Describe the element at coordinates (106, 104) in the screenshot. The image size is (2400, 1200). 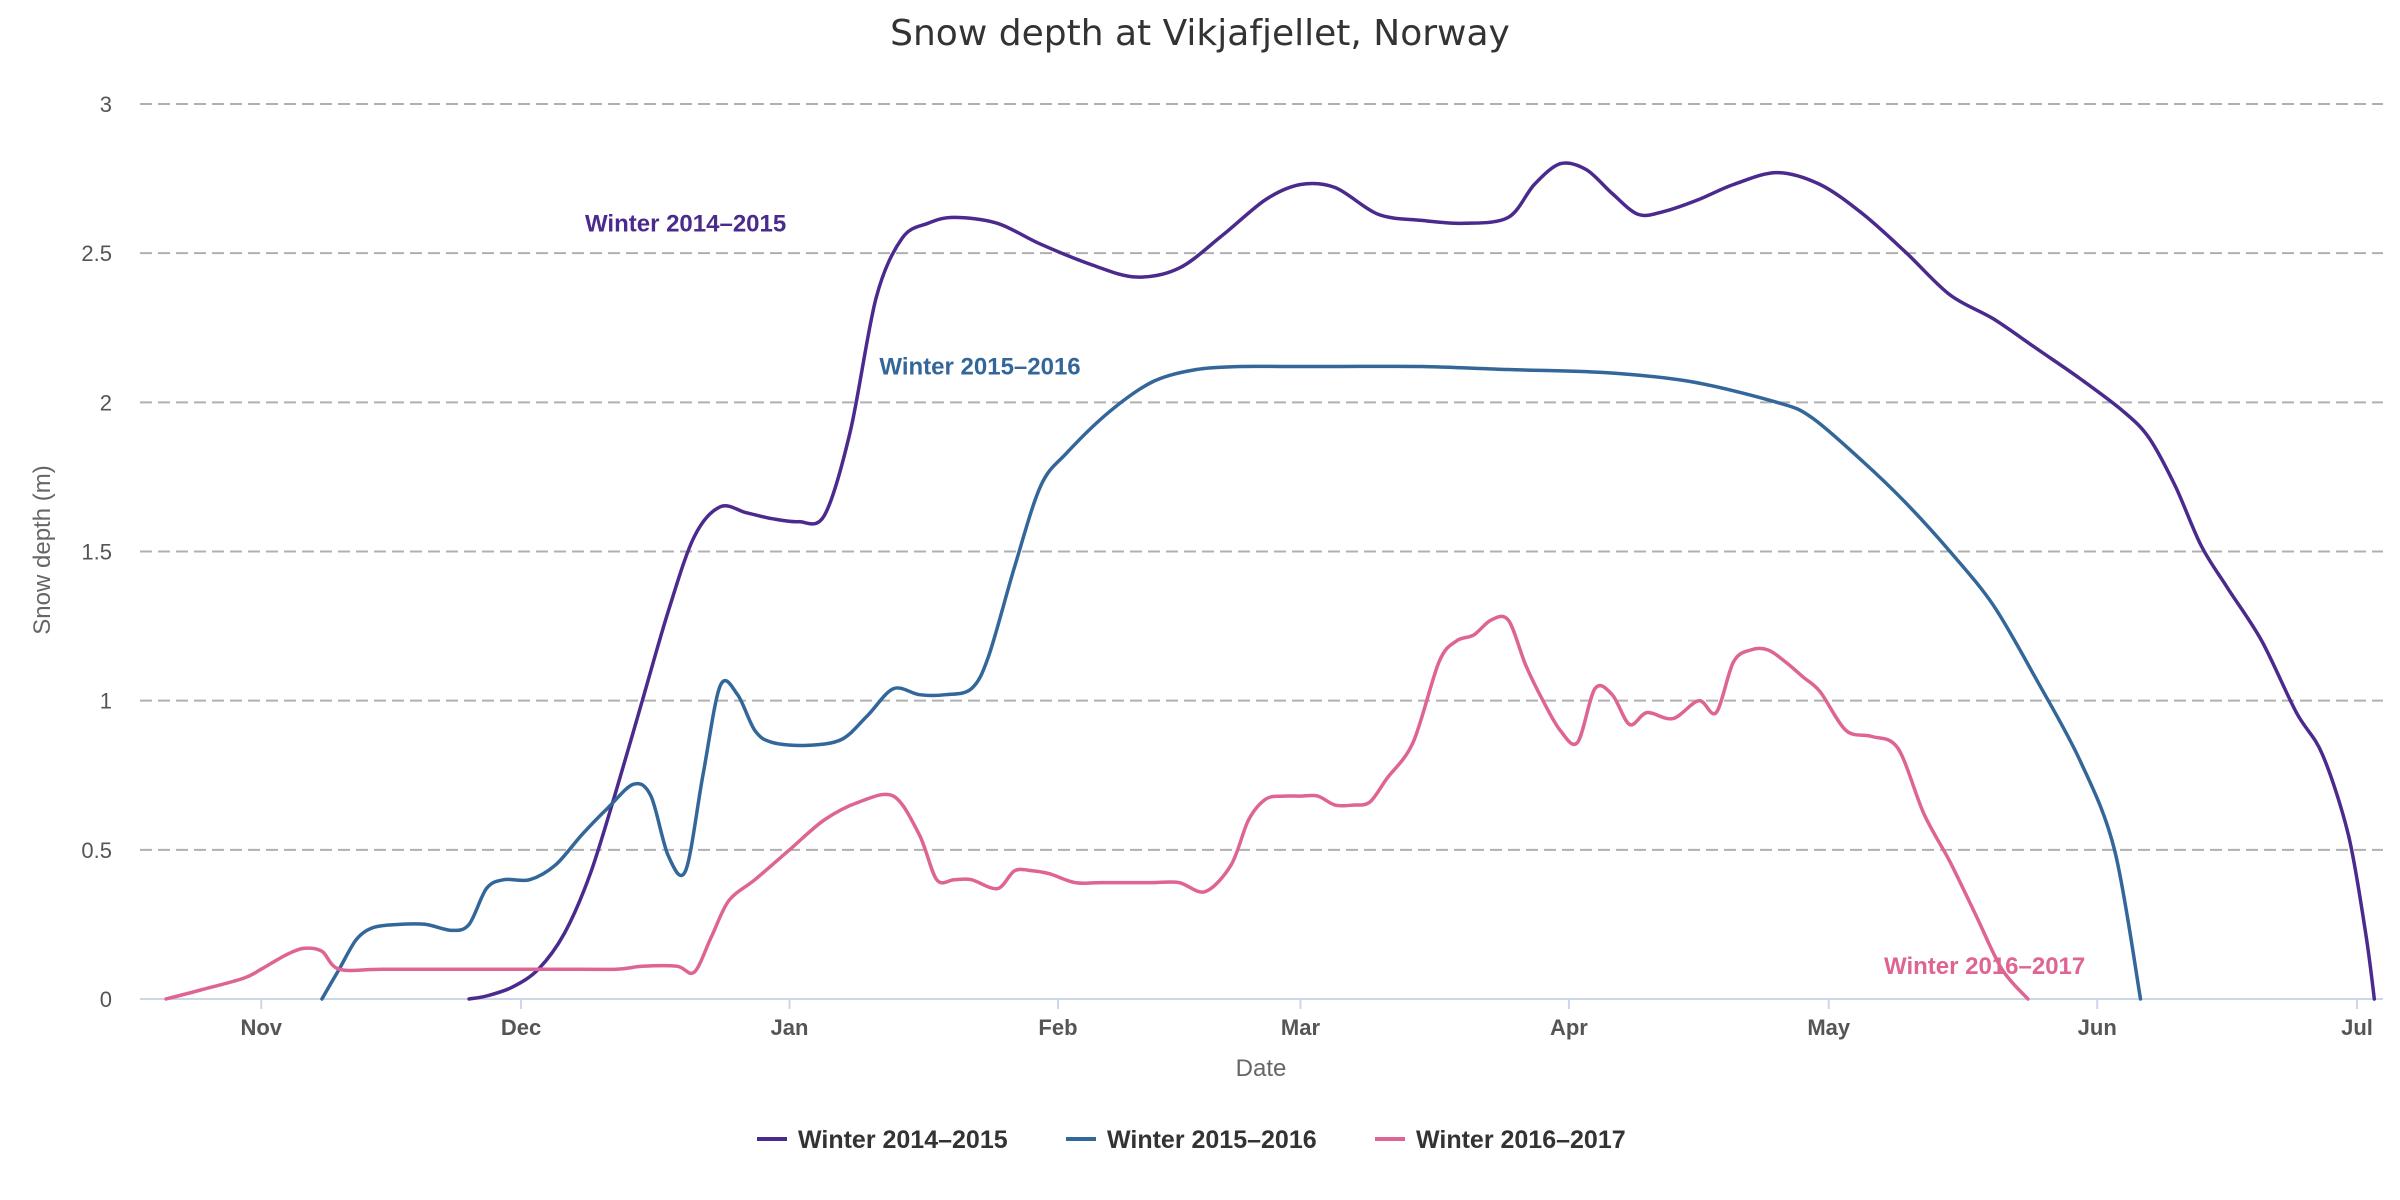
I see `y-tick-label: 3` at that location.